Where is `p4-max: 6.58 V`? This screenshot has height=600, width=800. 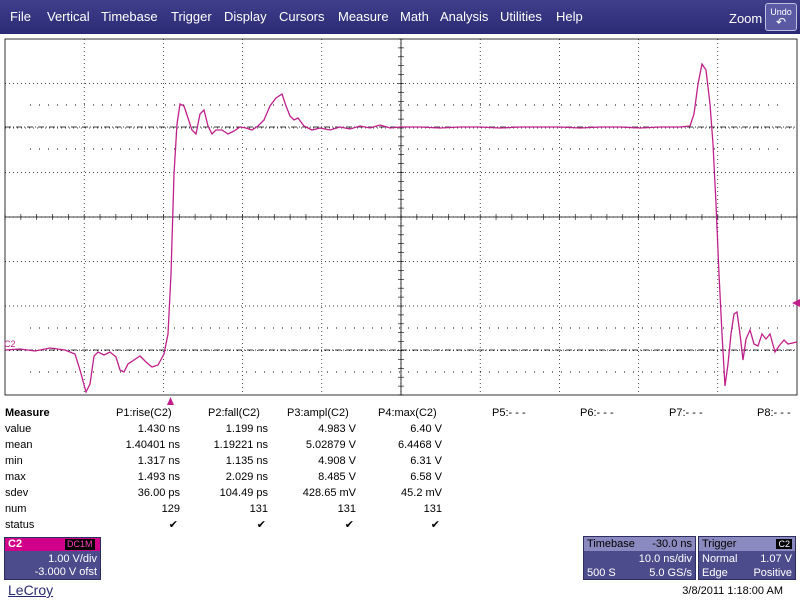 p4-max: 6.58 V is located at coordinates (426, 477).